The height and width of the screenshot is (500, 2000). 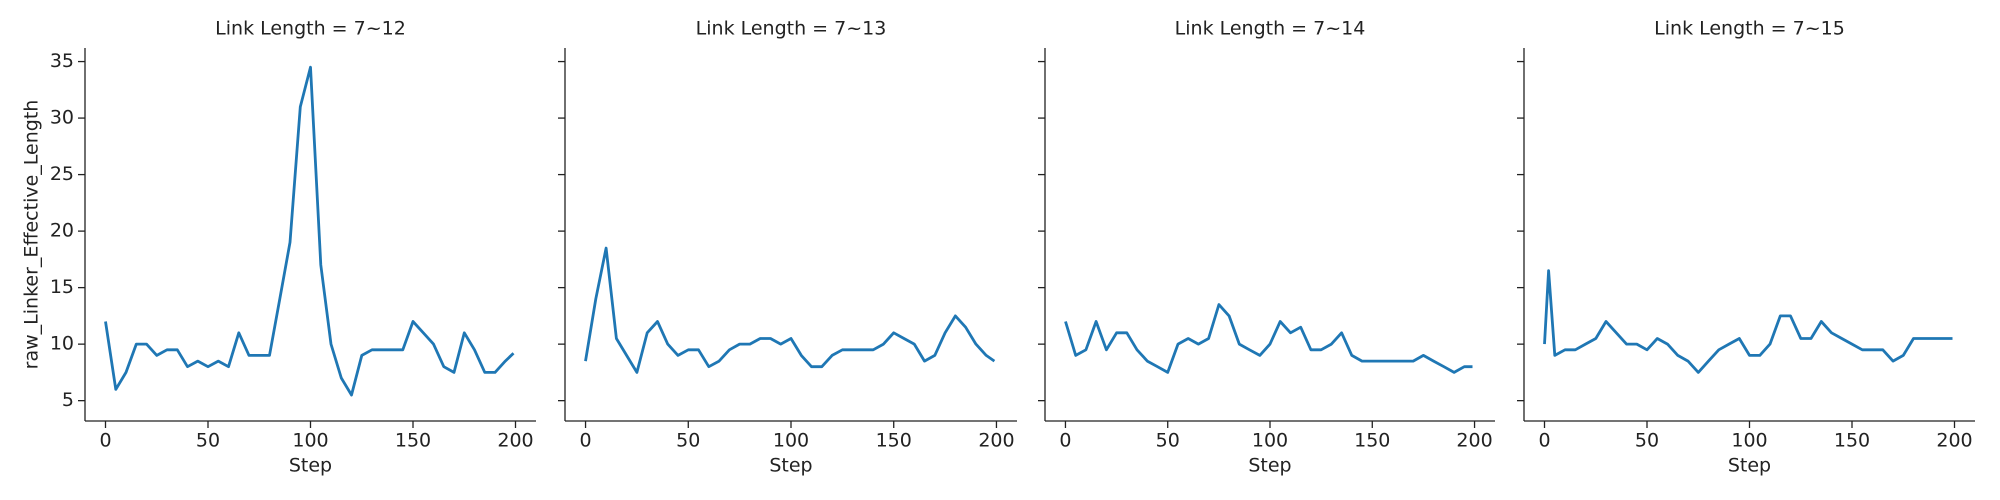 What do you see at coordinates (62, 344) in the screenshot?
I see `y-tick-label: 10` at bounding box center [62, 344].